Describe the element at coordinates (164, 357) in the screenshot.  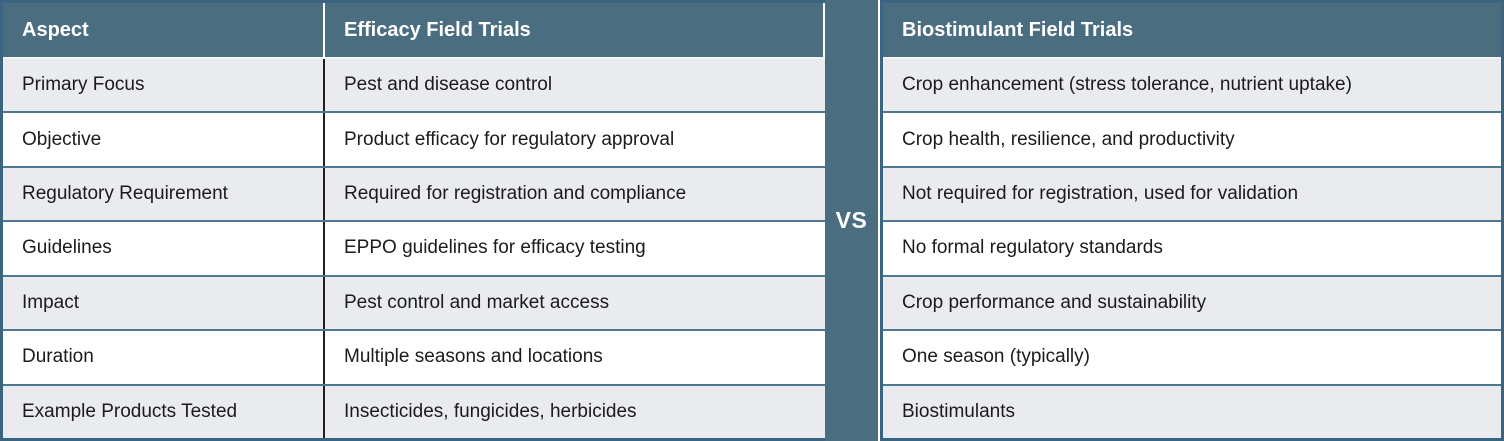
I see `aspect-cell: Duration` at that location.